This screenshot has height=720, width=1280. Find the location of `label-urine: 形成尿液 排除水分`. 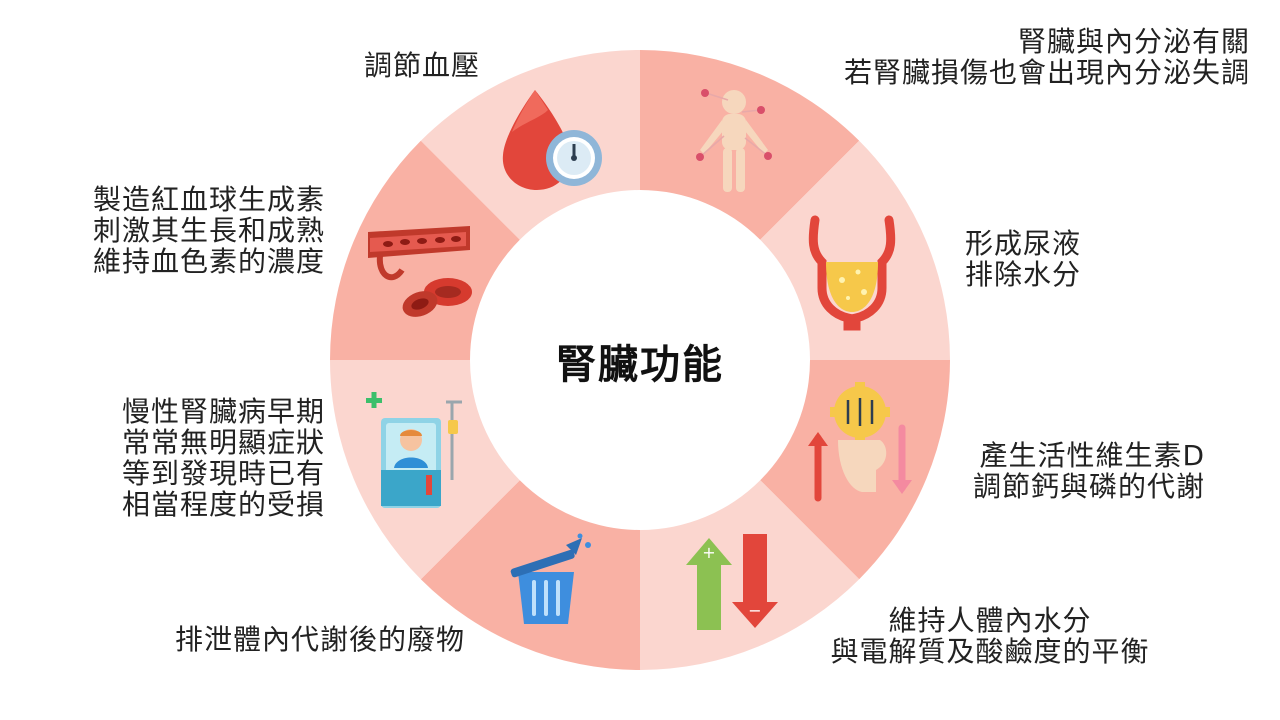

label-urine: 形成尿液 排除水分 is located at coordinates (1065, 259).